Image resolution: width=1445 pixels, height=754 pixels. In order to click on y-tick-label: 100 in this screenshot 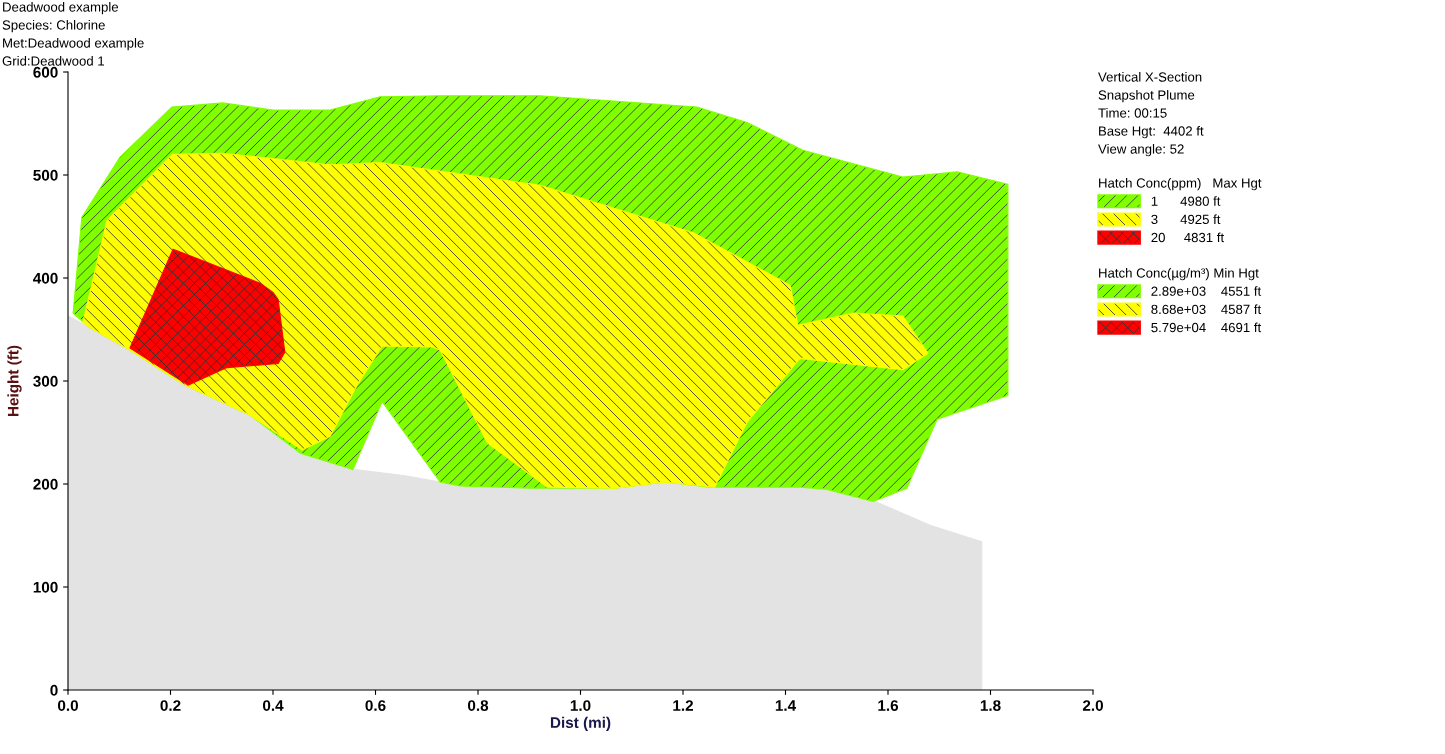, I will do `click(45, 587)`.